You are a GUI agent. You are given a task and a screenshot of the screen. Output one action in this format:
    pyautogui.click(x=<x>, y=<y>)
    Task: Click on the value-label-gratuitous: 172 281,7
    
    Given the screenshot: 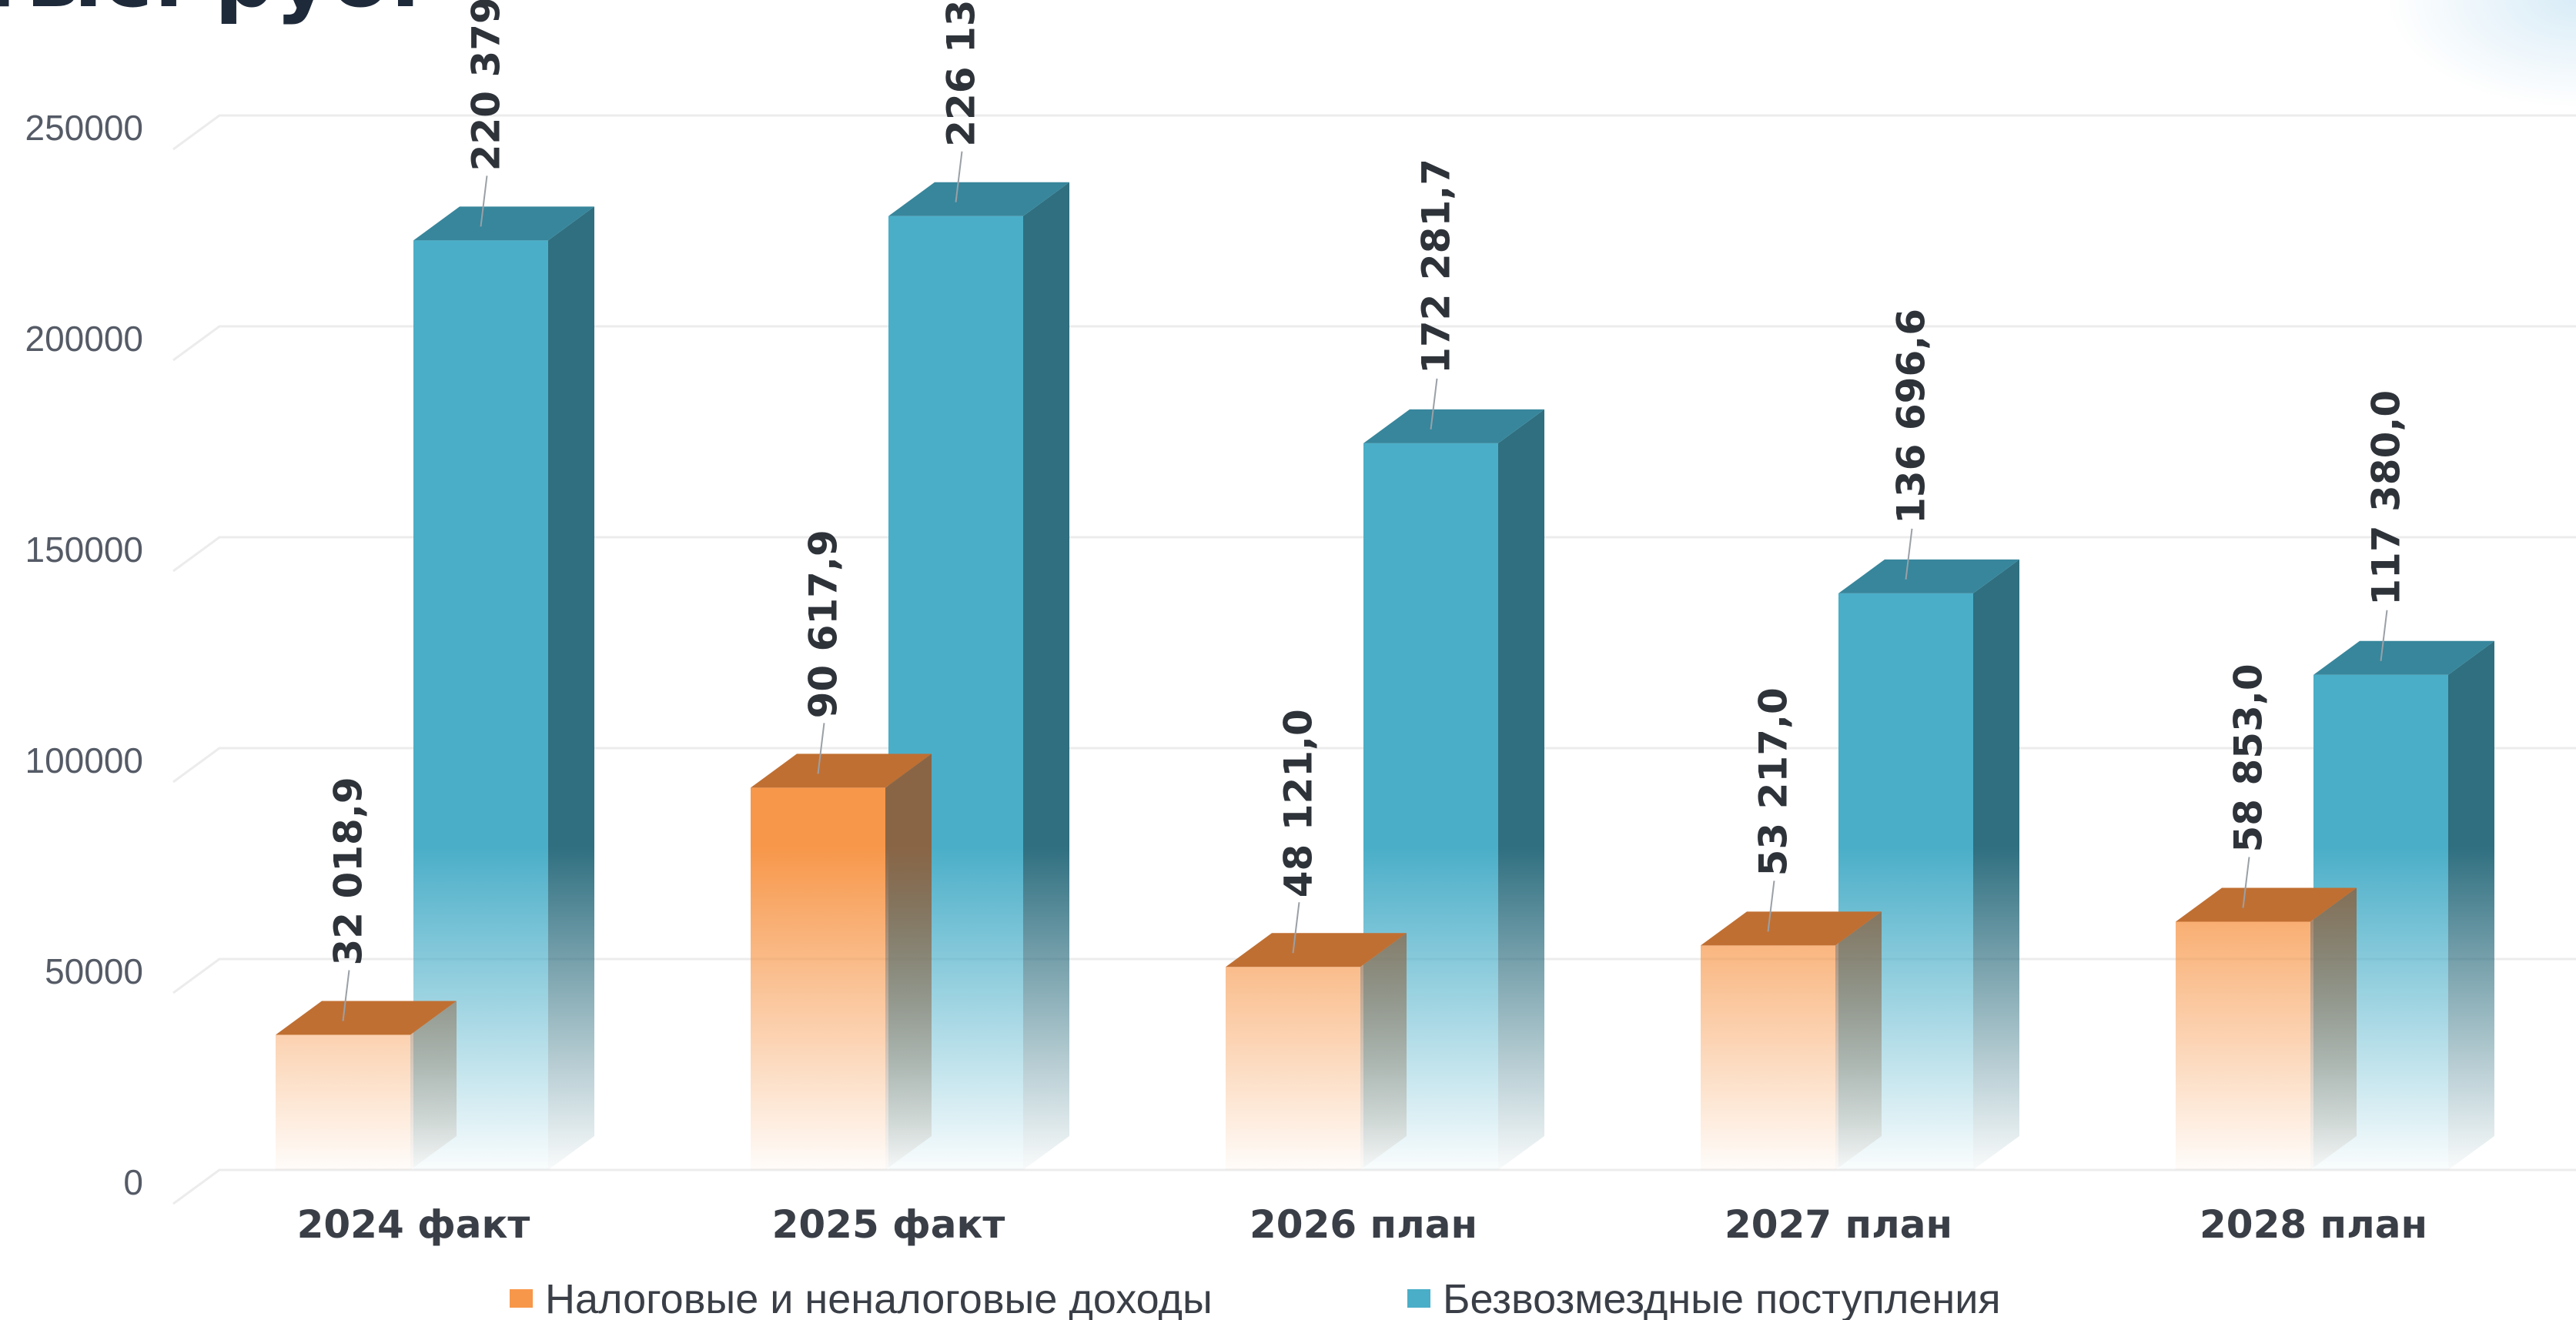 What is the action you would take?
    pyautogui.click(x=1437, y=266)
    